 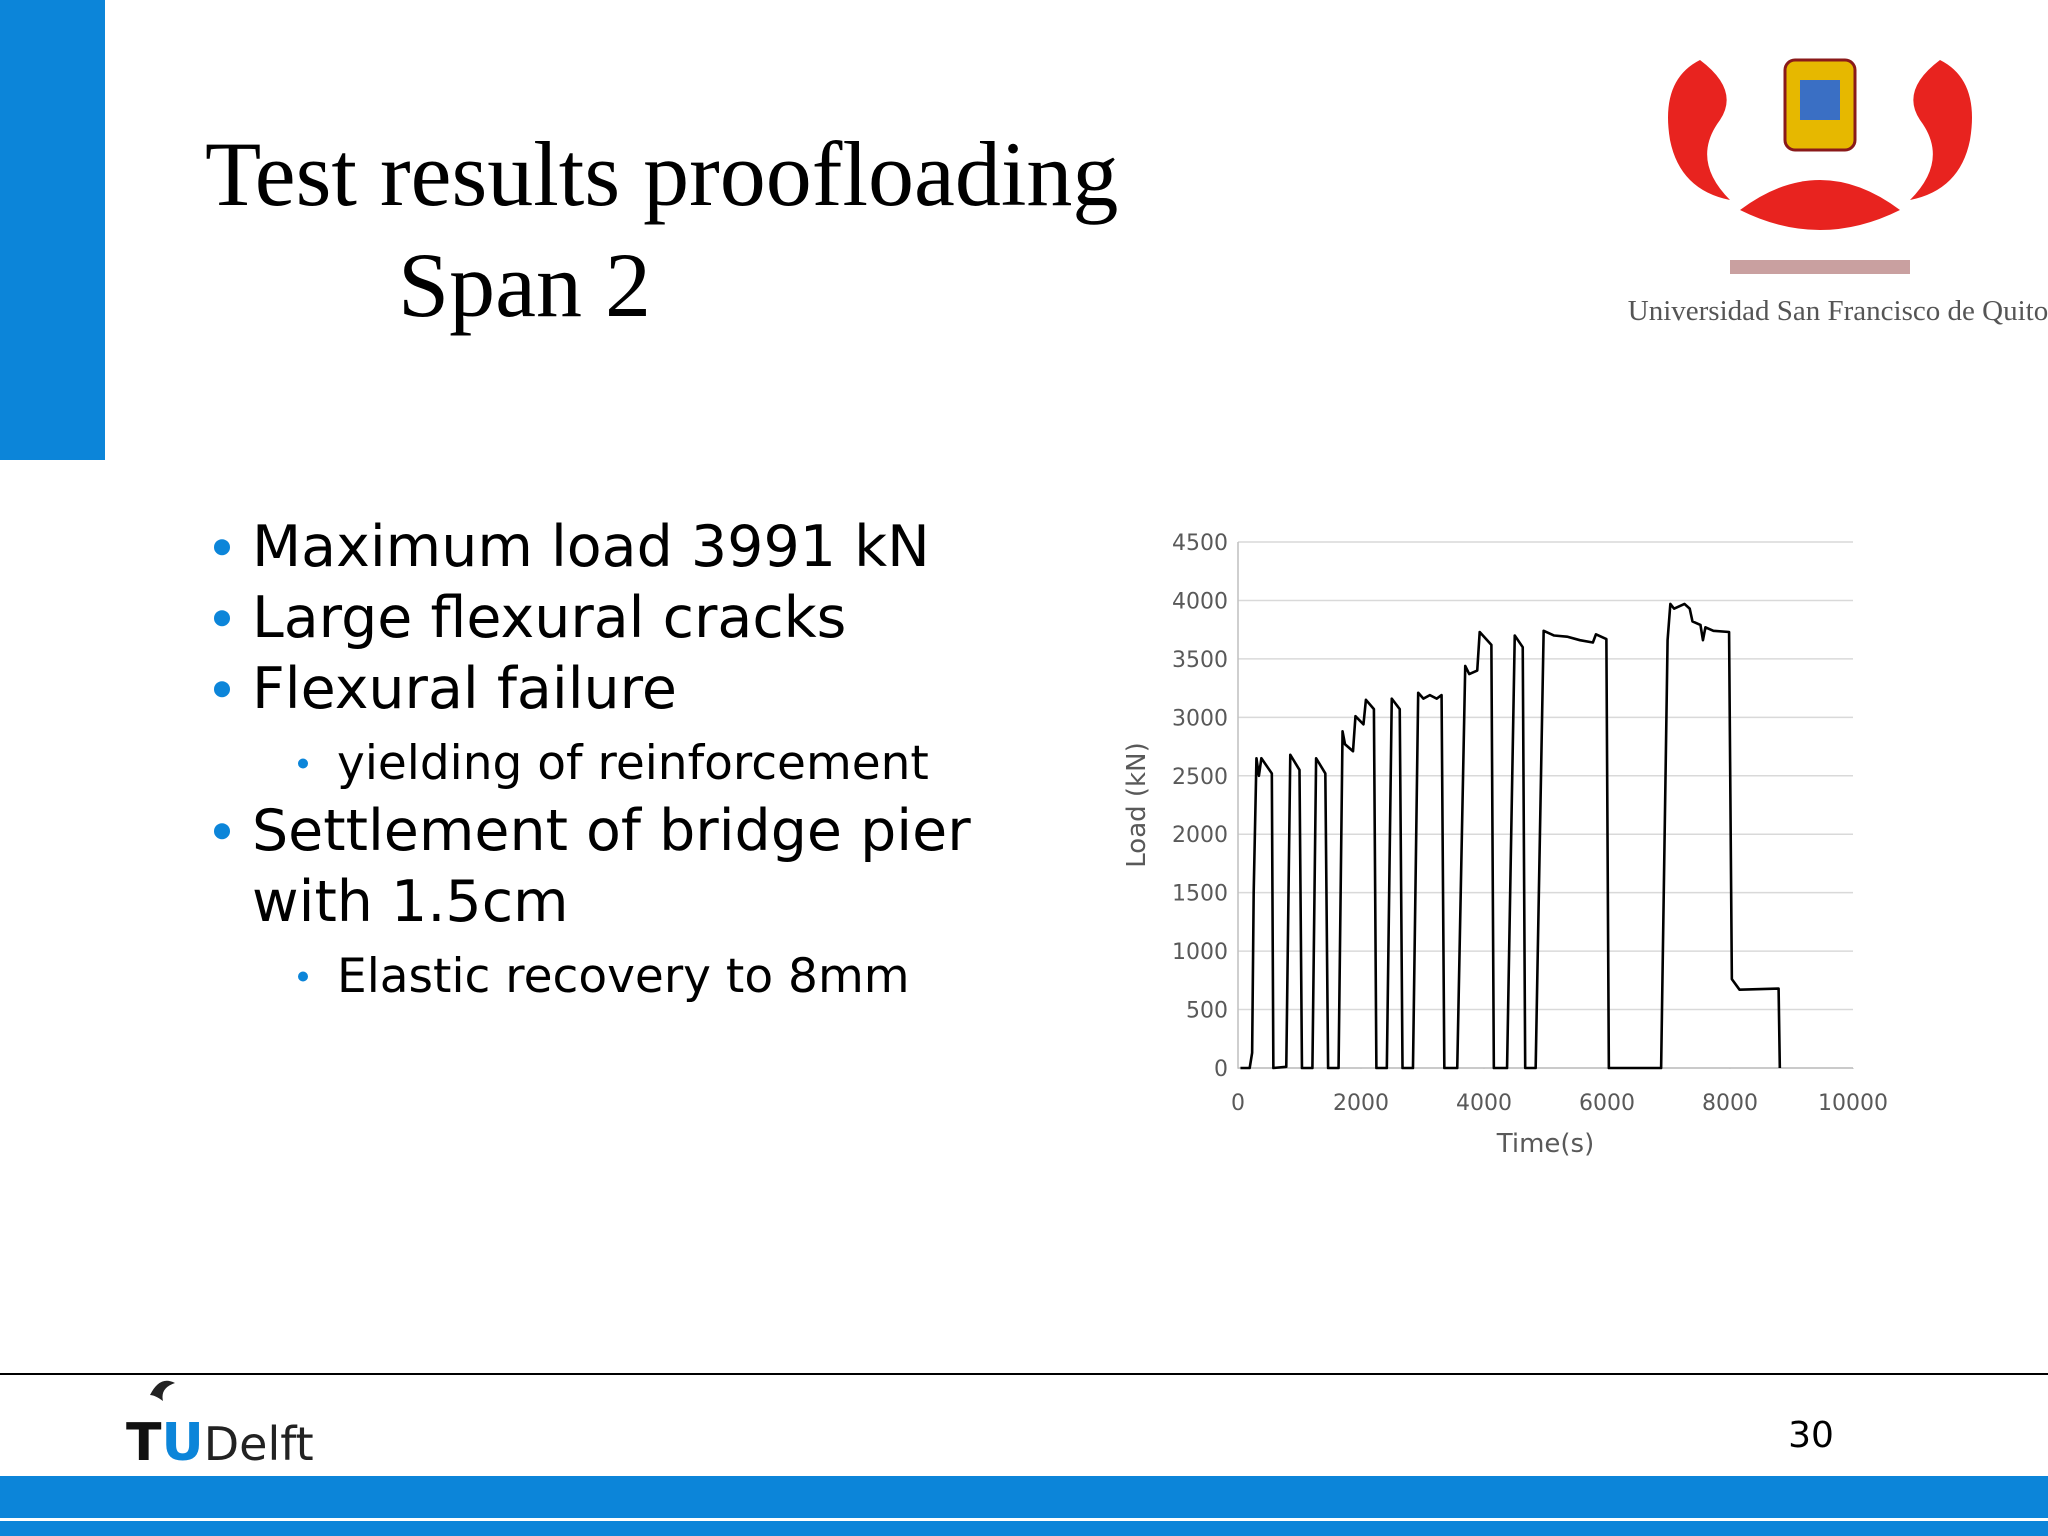 I want to click on title-line: Test results proofloading, so click(x=661, y=174).